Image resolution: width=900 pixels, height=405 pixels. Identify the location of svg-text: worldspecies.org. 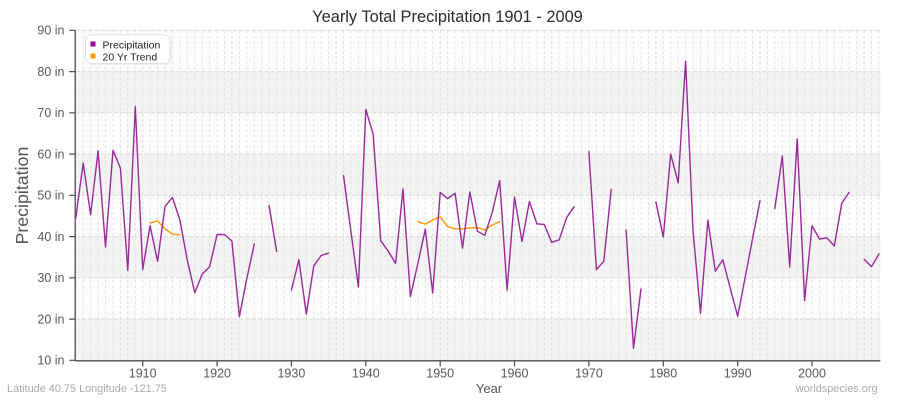
(836, 389).